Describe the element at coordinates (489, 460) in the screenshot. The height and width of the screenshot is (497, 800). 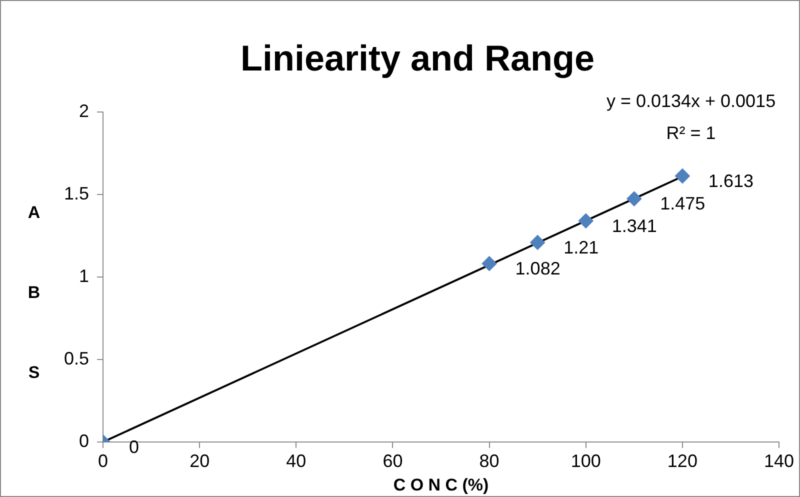
I see `x-tick-label: 80` at that location.